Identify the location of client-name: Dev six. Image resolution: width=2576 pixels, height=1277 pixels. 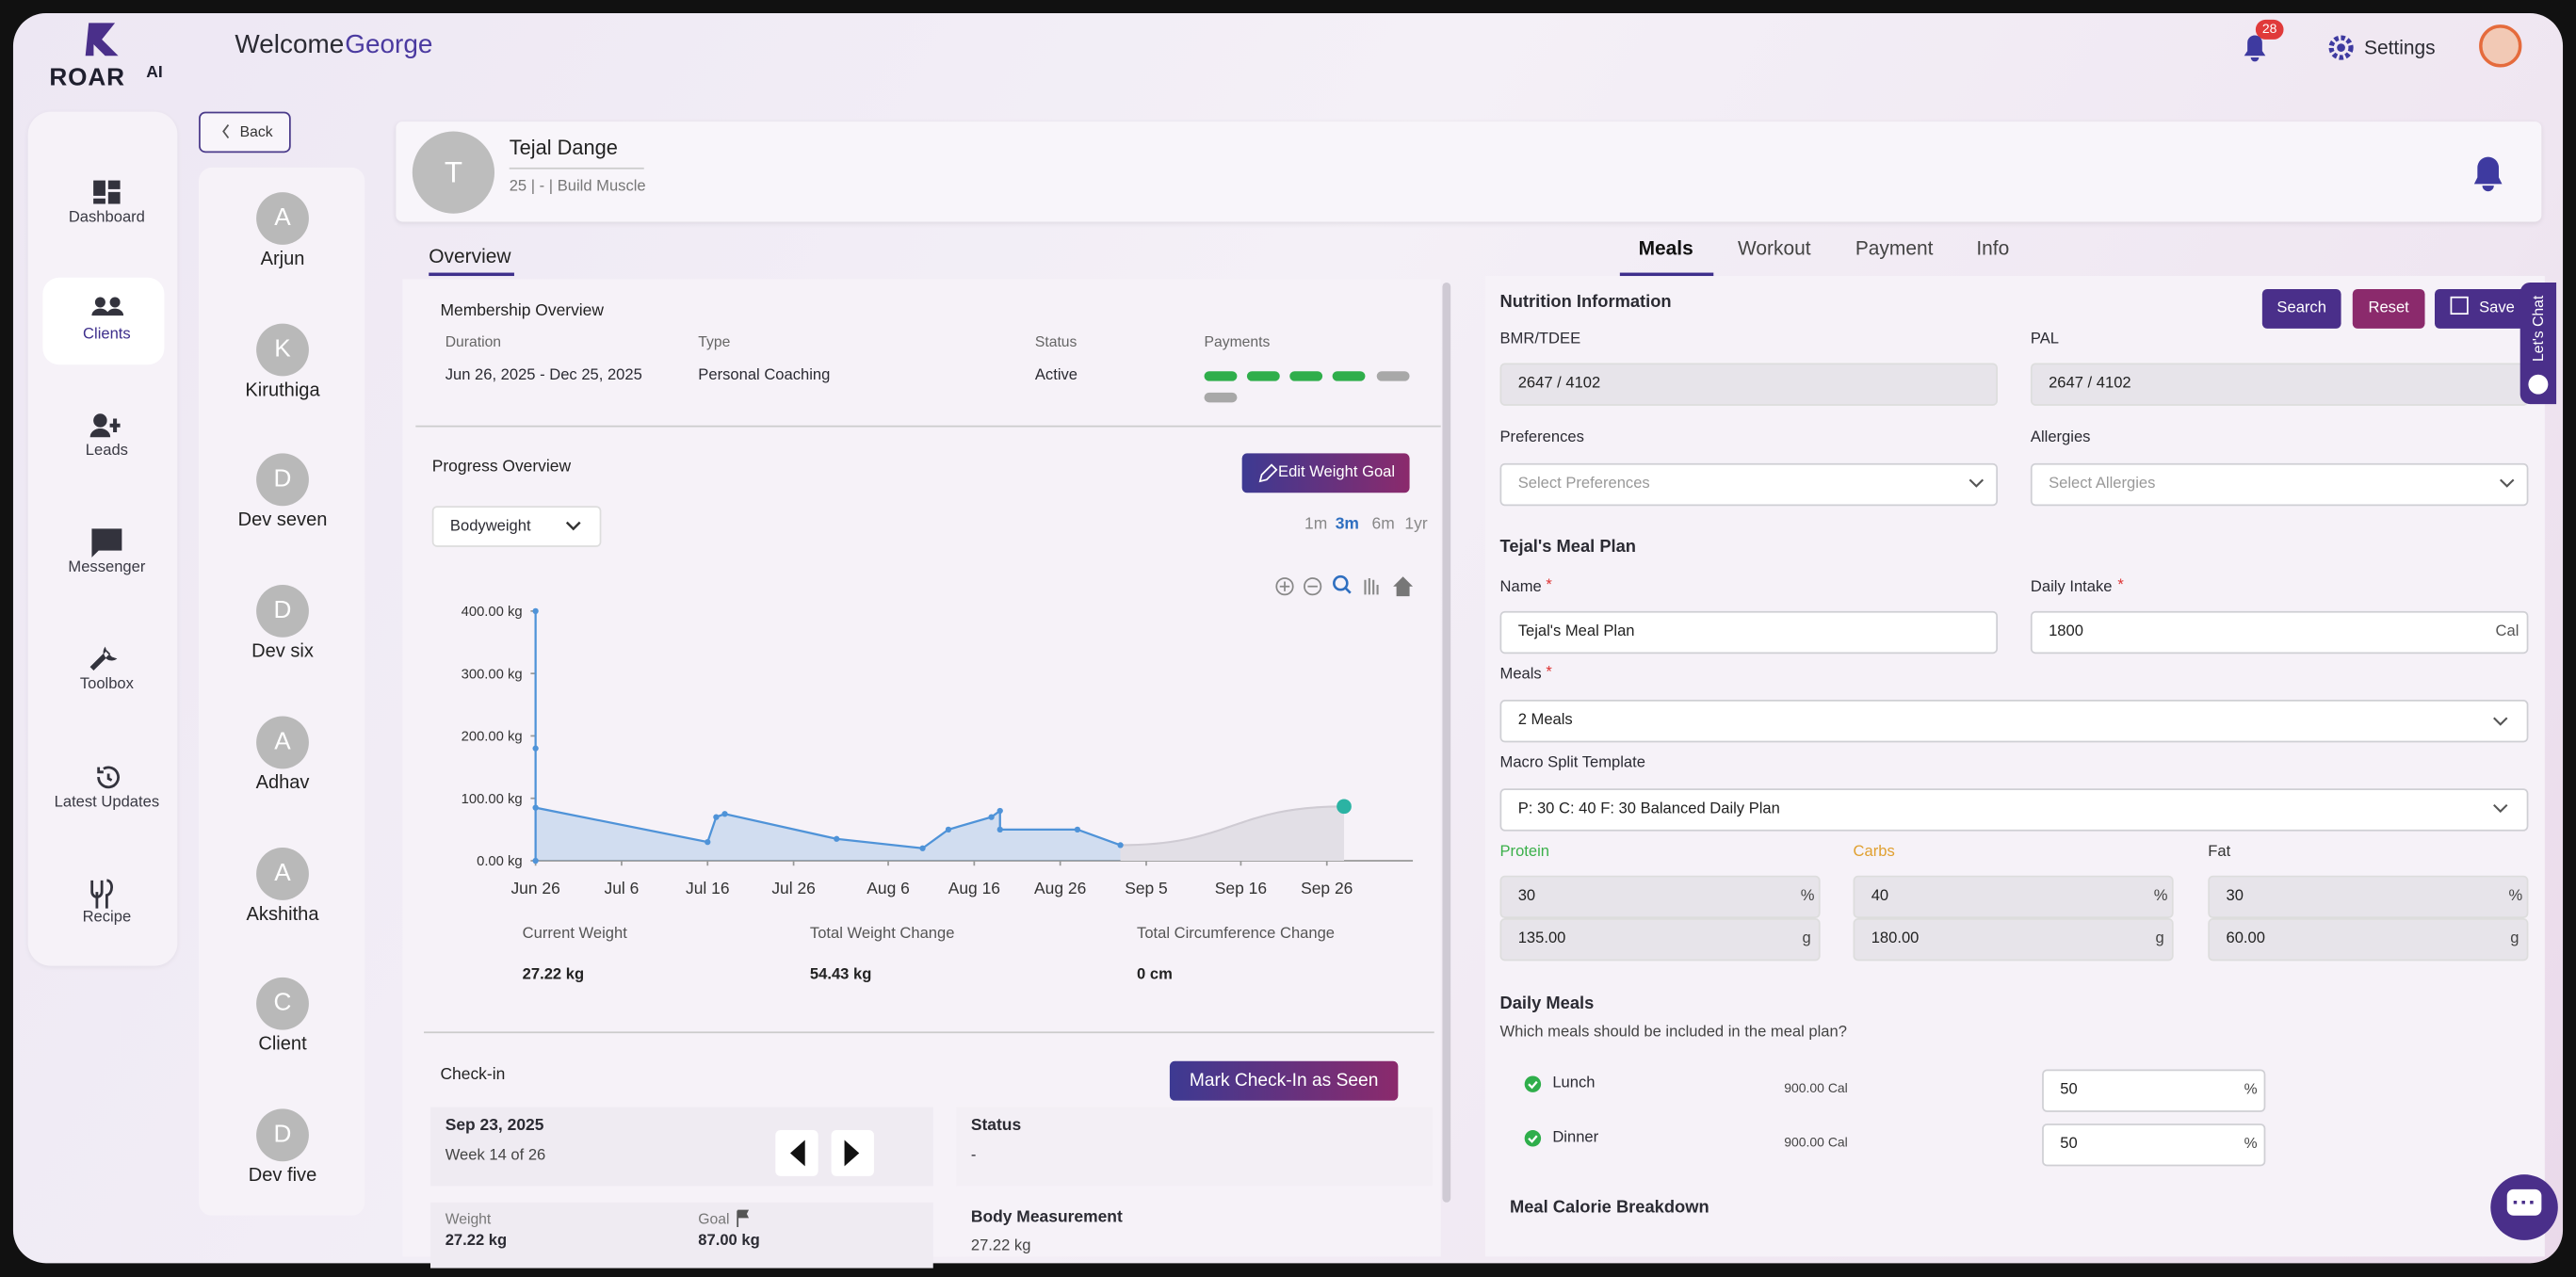
(282, 652).